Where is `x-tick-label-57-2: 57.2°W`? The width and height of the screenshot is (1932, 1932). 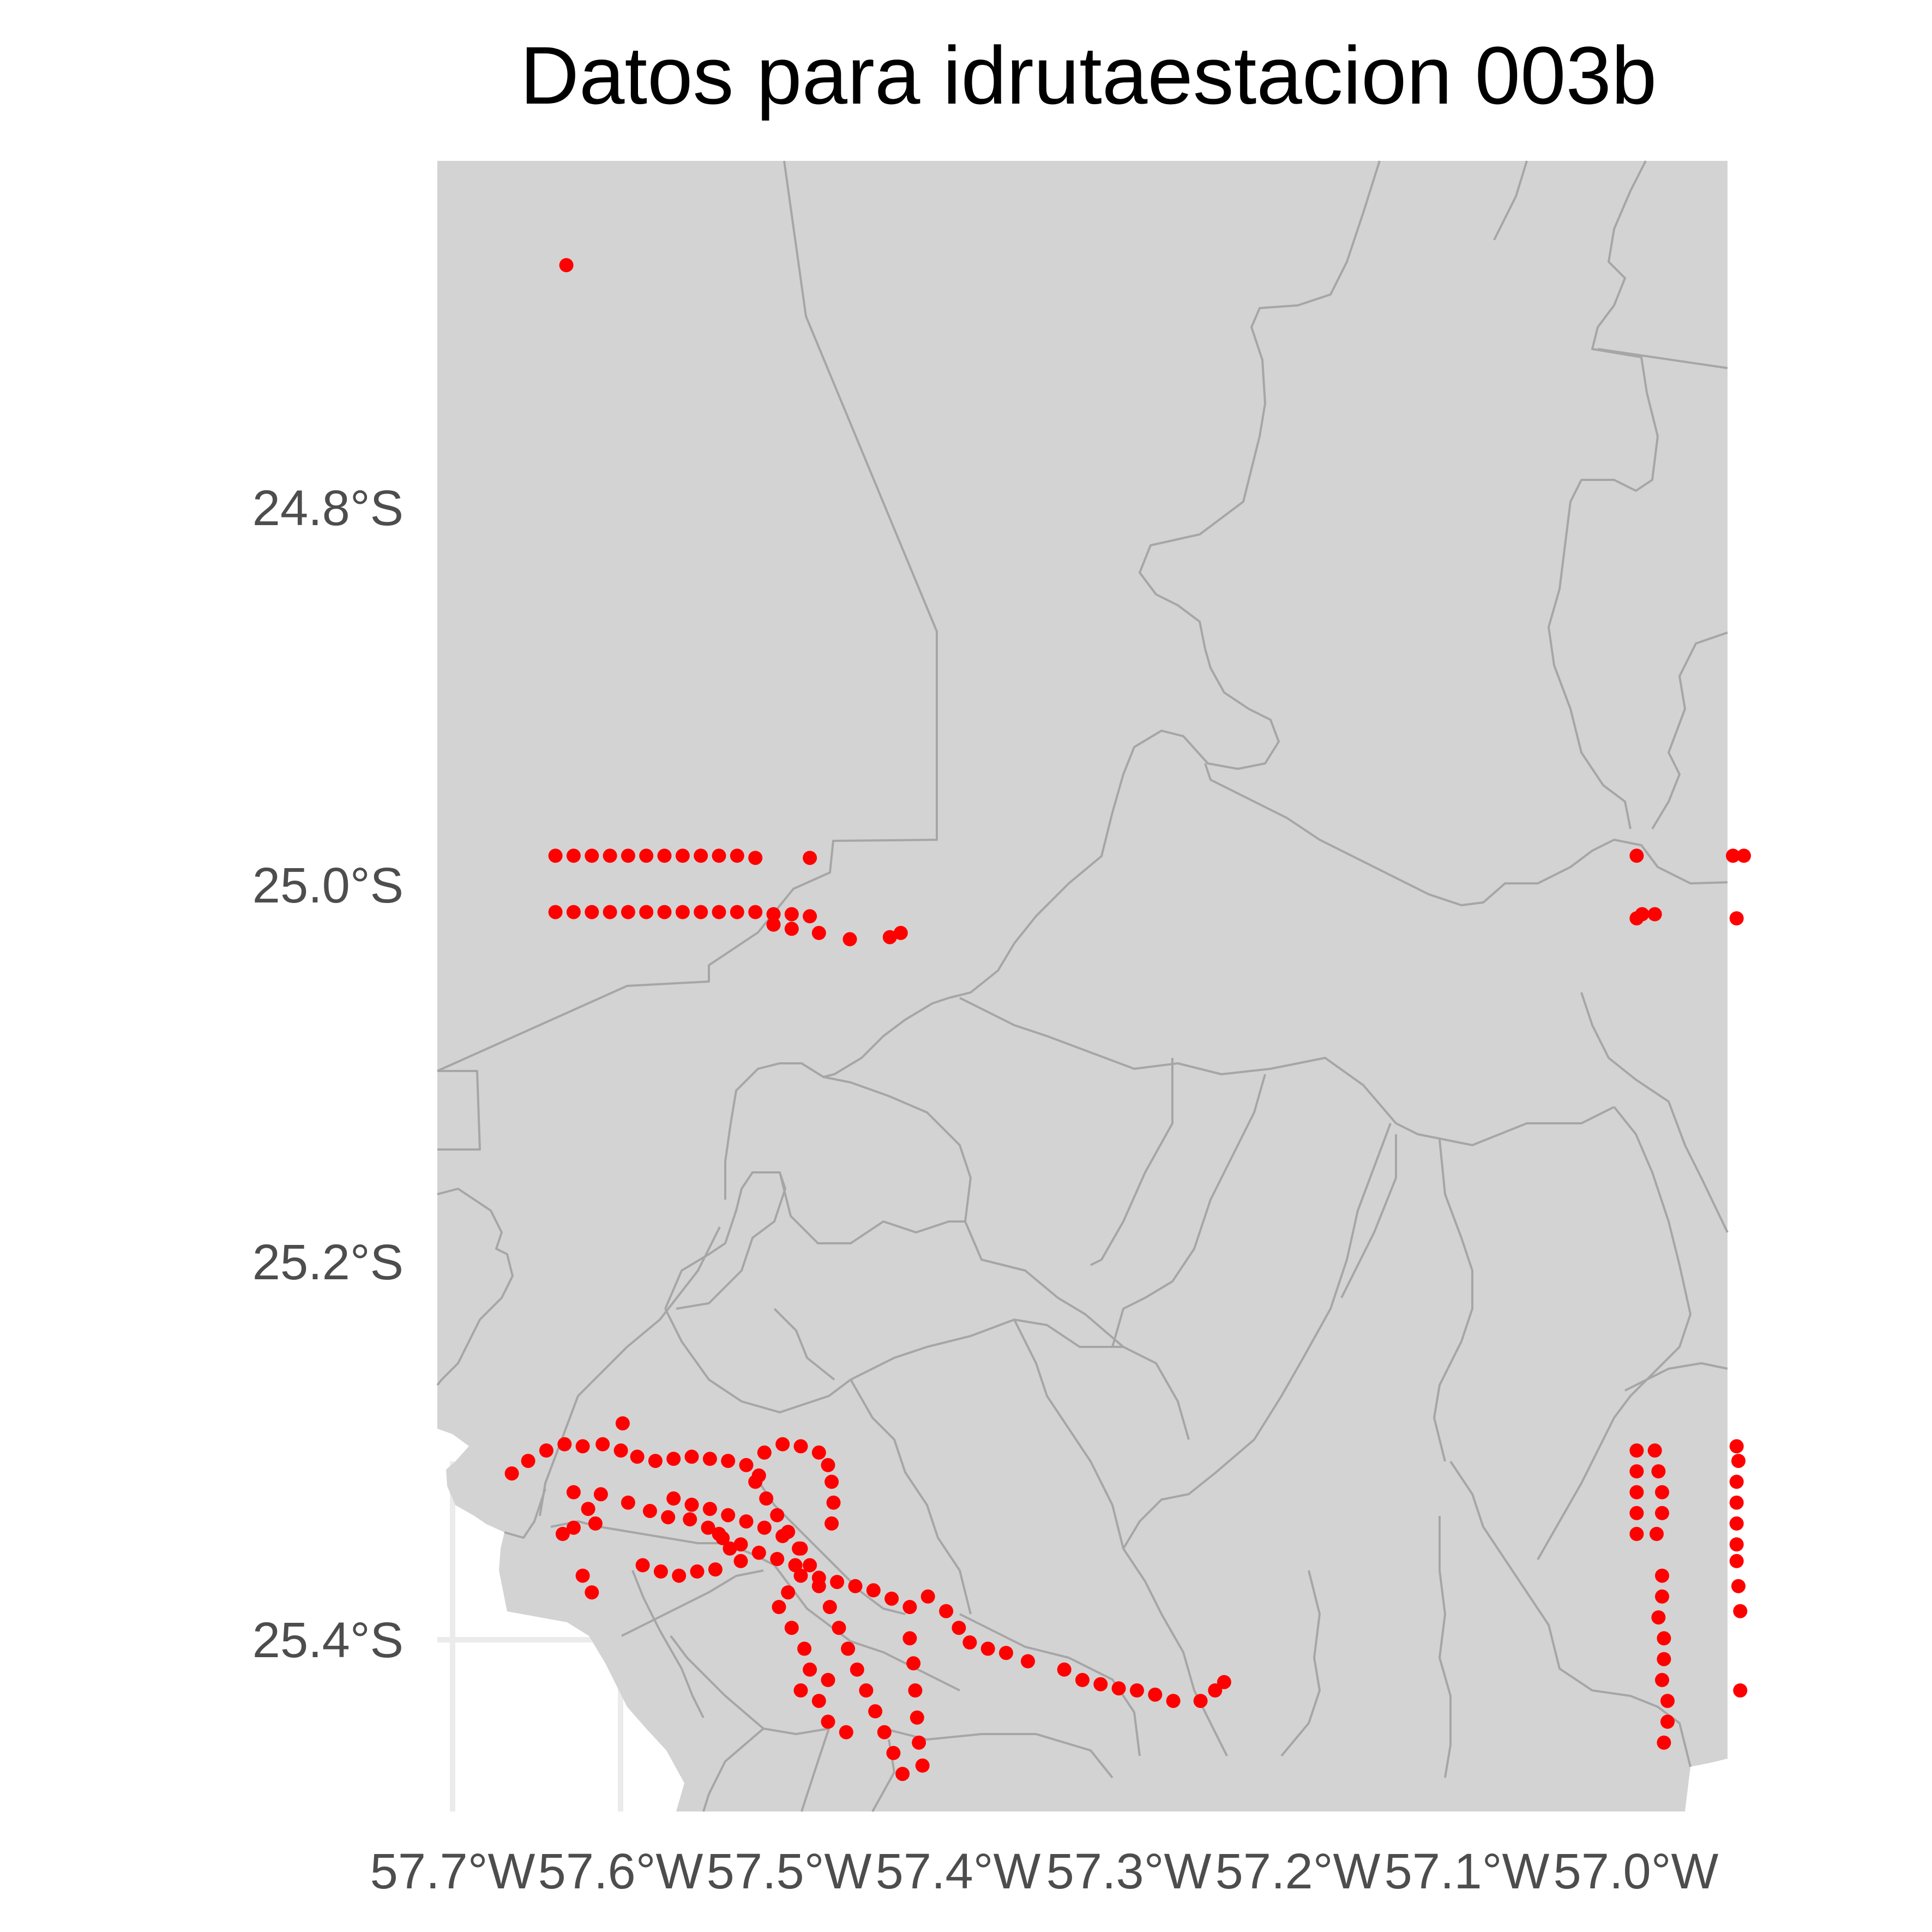 x-tick-label-57-2: 57.2°W is located at coordinates (1298, 1871).